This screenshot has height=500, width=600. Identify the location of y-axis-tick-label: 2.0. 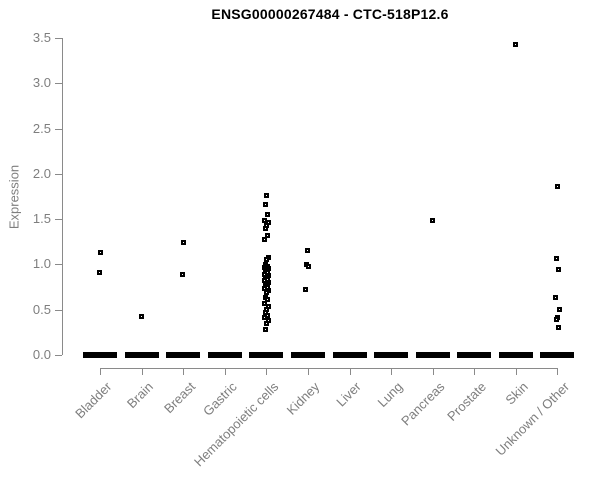
(41, 173).